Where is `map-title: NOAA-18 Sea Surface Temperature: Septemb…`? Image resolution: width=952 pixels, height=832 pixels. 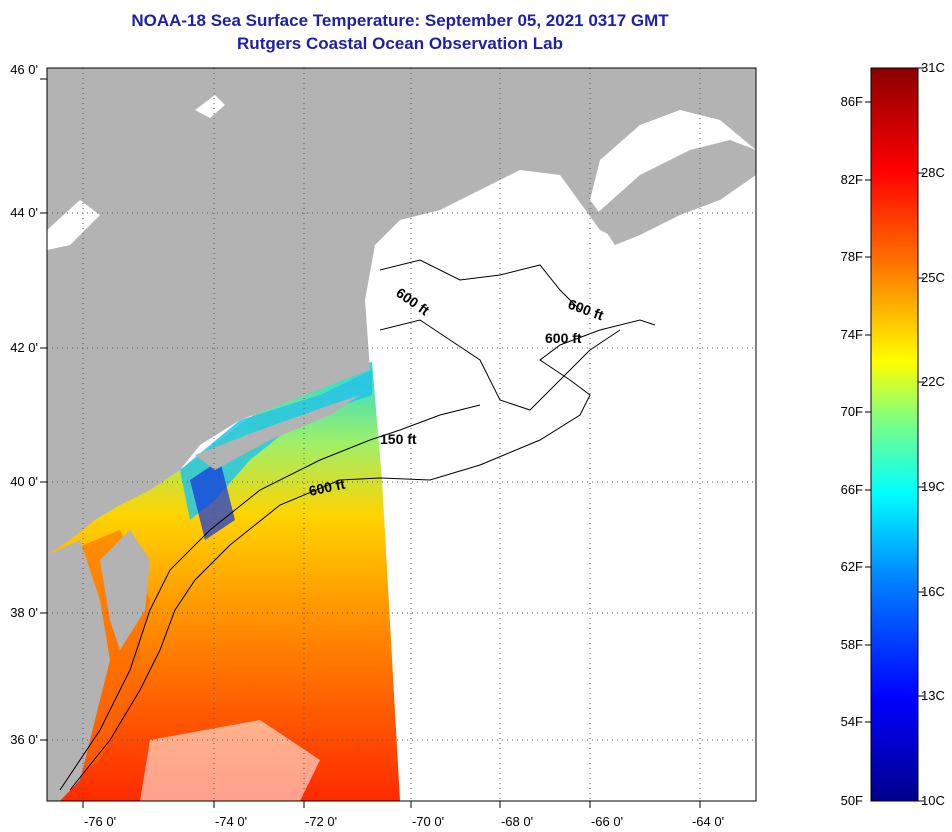
map-title: NOAA-18 Sea Surface Temperature: Septemb… is located at coordinates (400, 20).